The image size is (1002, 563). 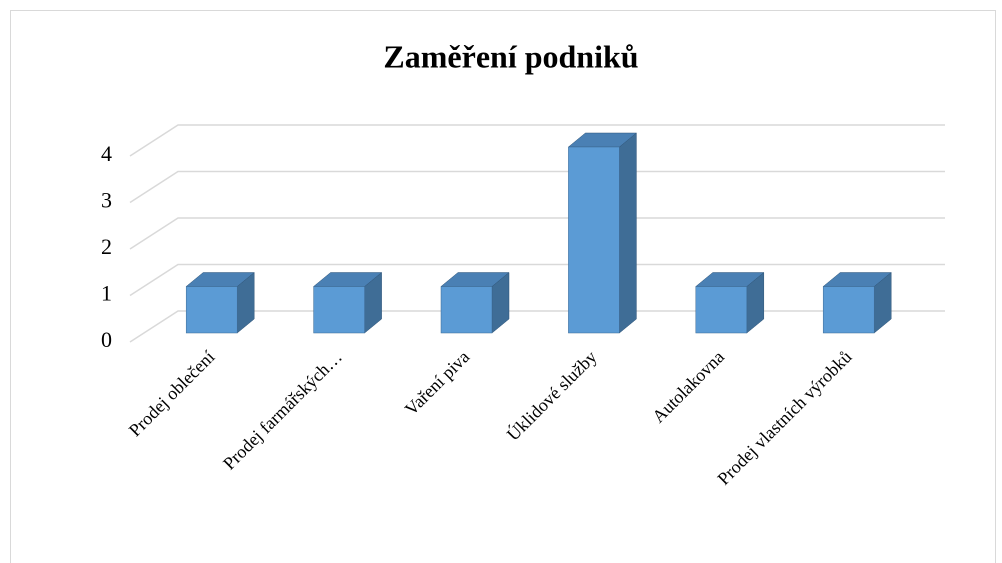 I want to click on y-tick-label: 1, so click(x=106, y=293).